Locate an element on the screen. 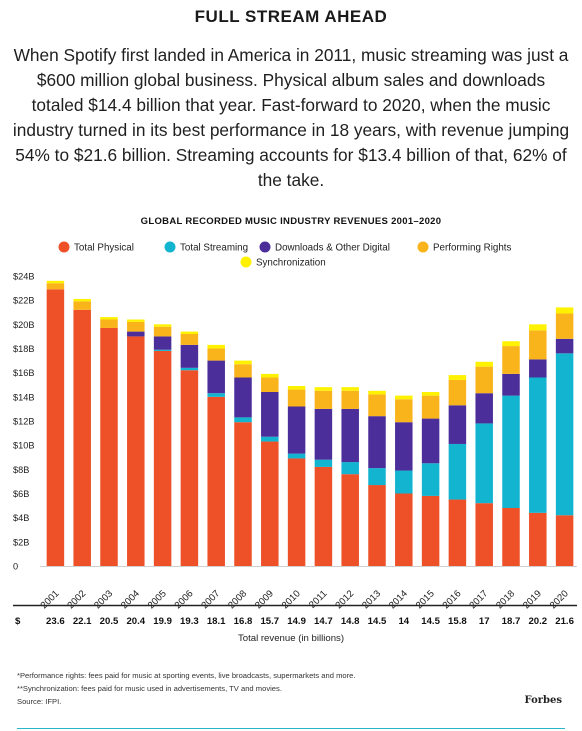  legend-item: Synchronization is located at coordinates (283, 262).